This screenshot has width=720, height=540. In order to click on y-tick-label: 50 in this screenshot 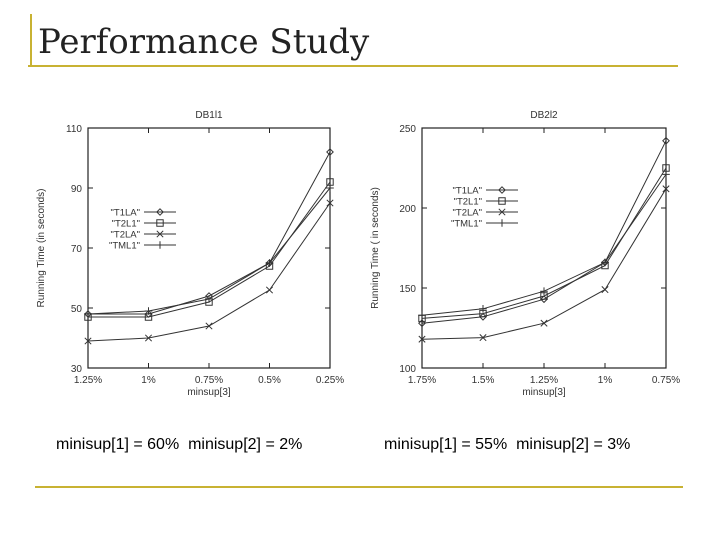, I will do `click(77, 309)`.